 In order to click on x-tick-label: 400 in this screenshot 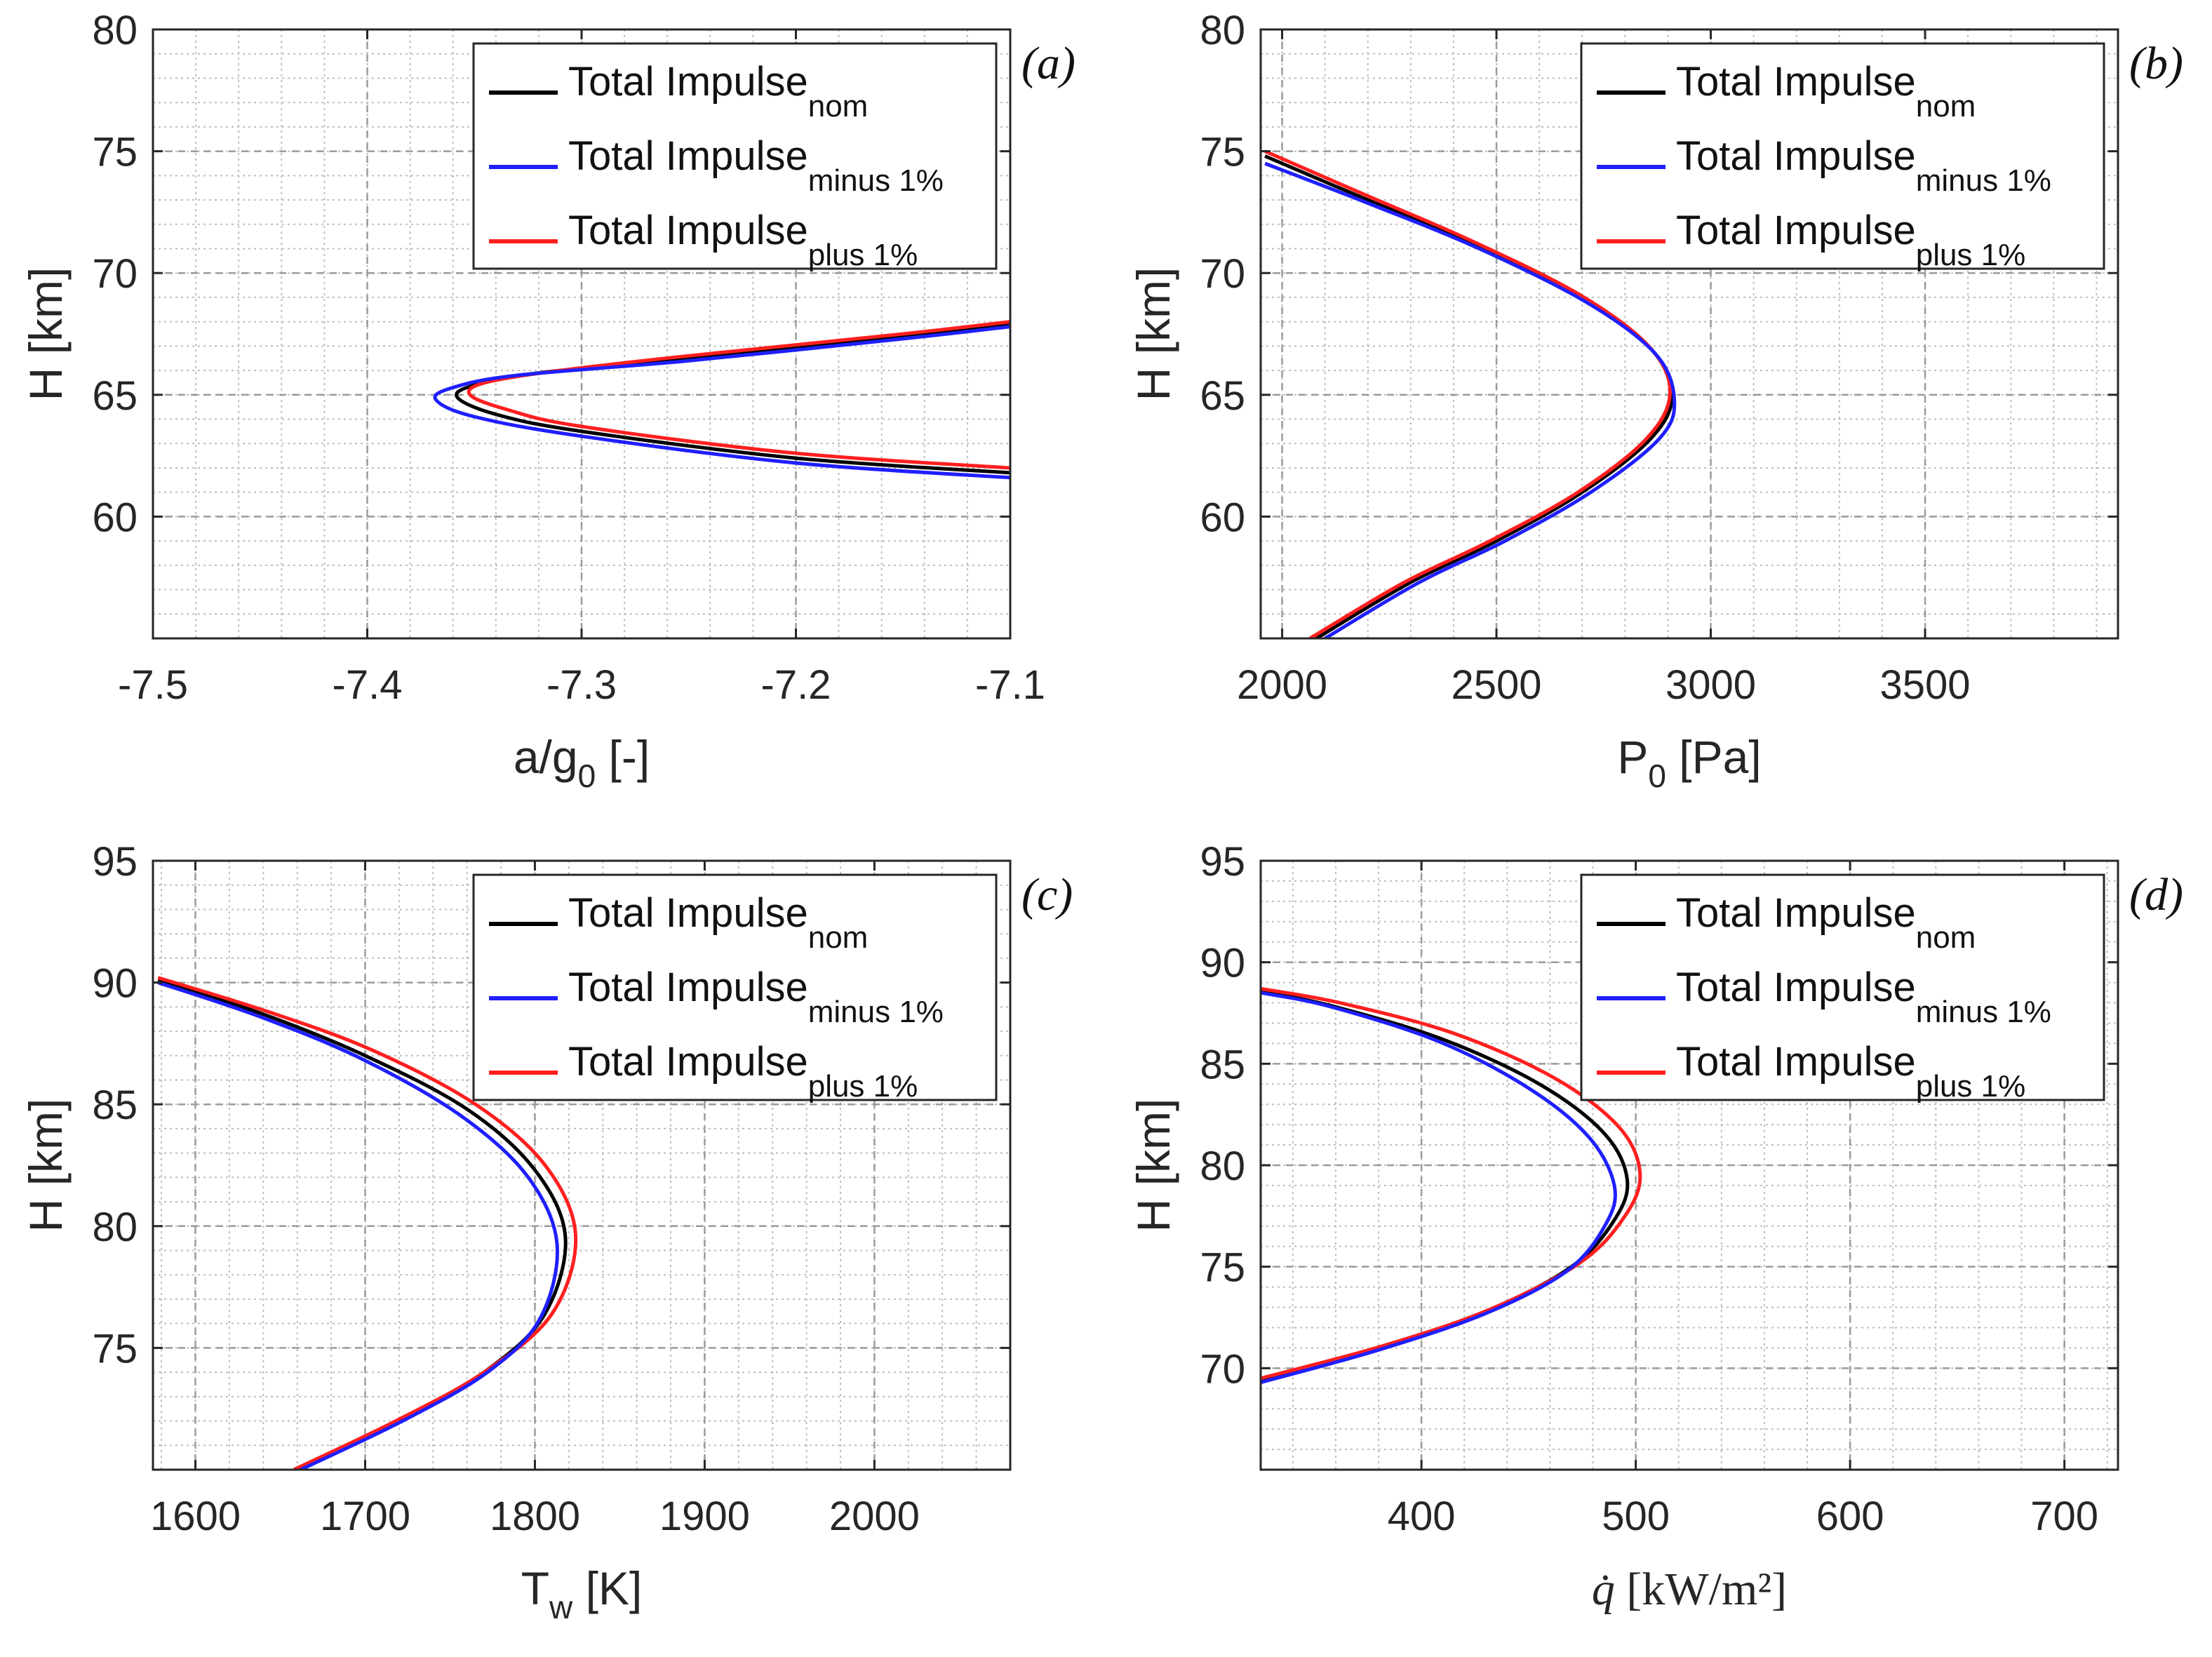, I will do `click(1422, 1517)`.